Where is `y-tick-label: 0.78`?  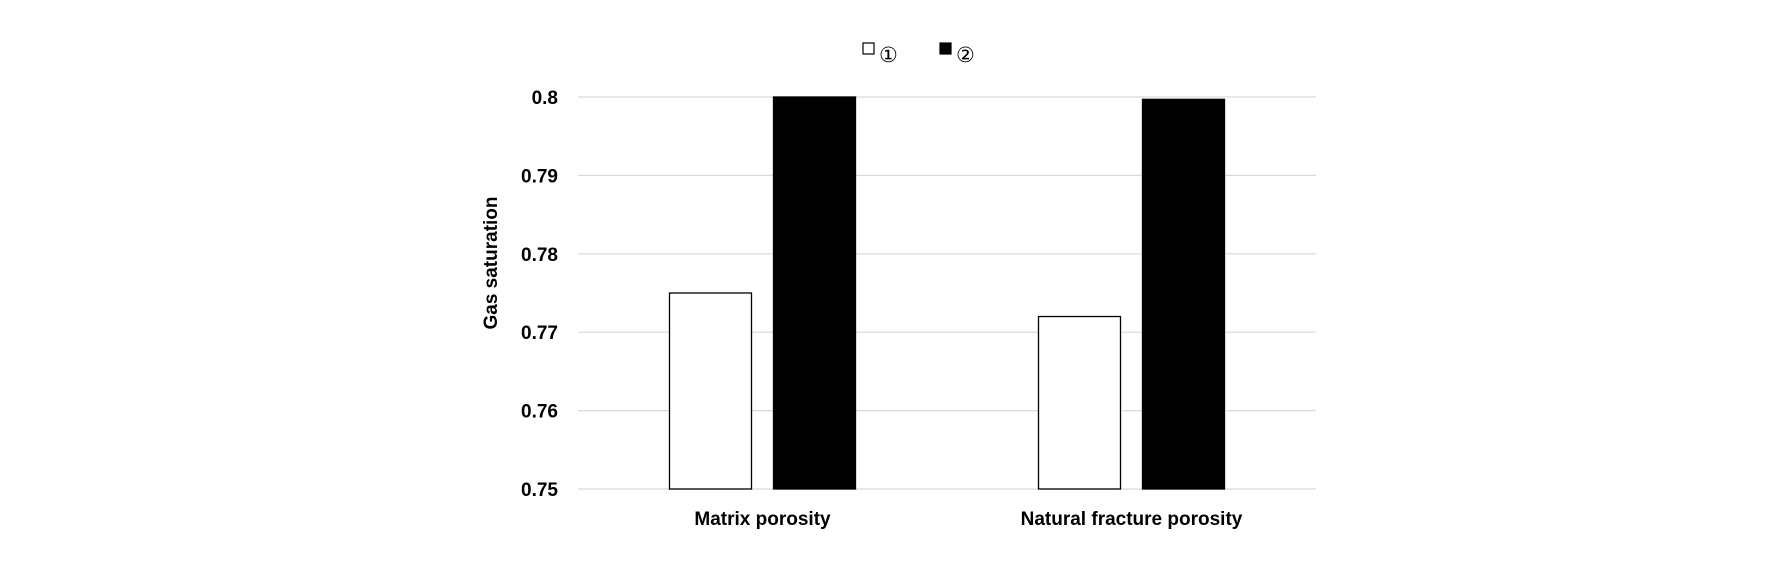
y-tick-label: 0.78 is located at coordinates (539, 255).